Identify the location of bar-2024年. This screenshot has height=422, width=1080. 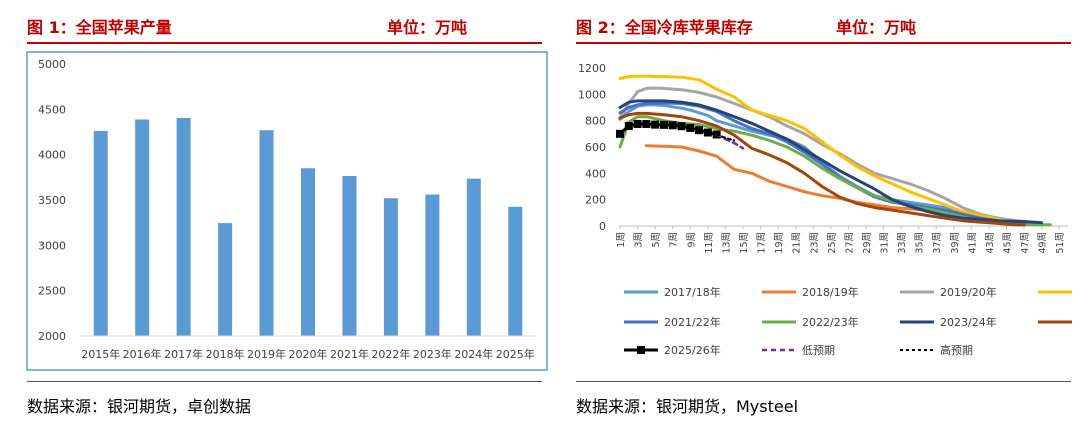
(473, 257).